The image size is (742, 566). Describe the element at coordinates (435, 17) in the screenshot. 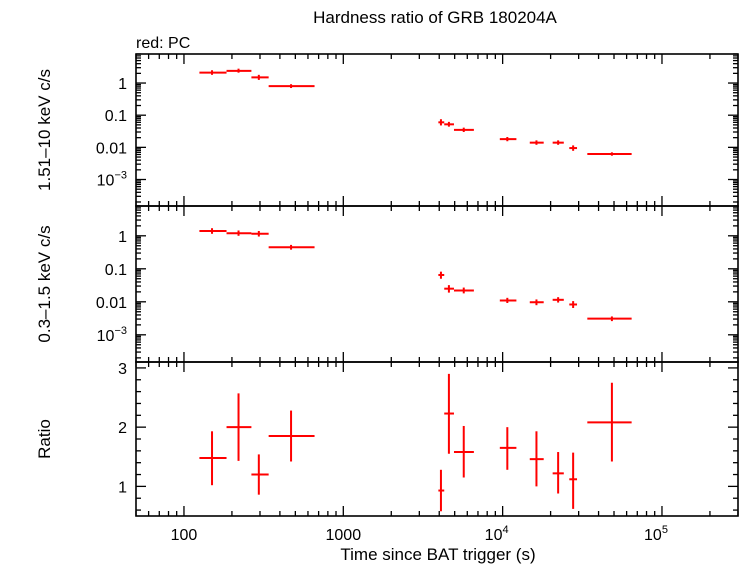

I see `chart-title: Hardness ratio of GRB 180204A` at that location.